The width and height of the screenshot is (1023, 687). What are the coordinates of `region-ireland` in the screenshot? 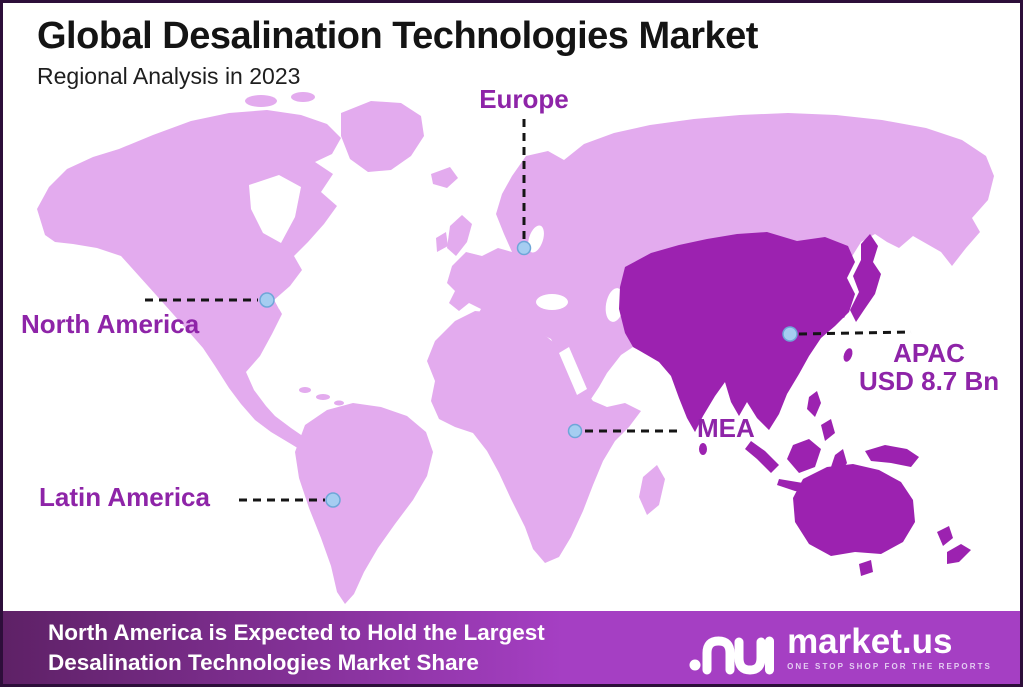 It's located at (442, 242).